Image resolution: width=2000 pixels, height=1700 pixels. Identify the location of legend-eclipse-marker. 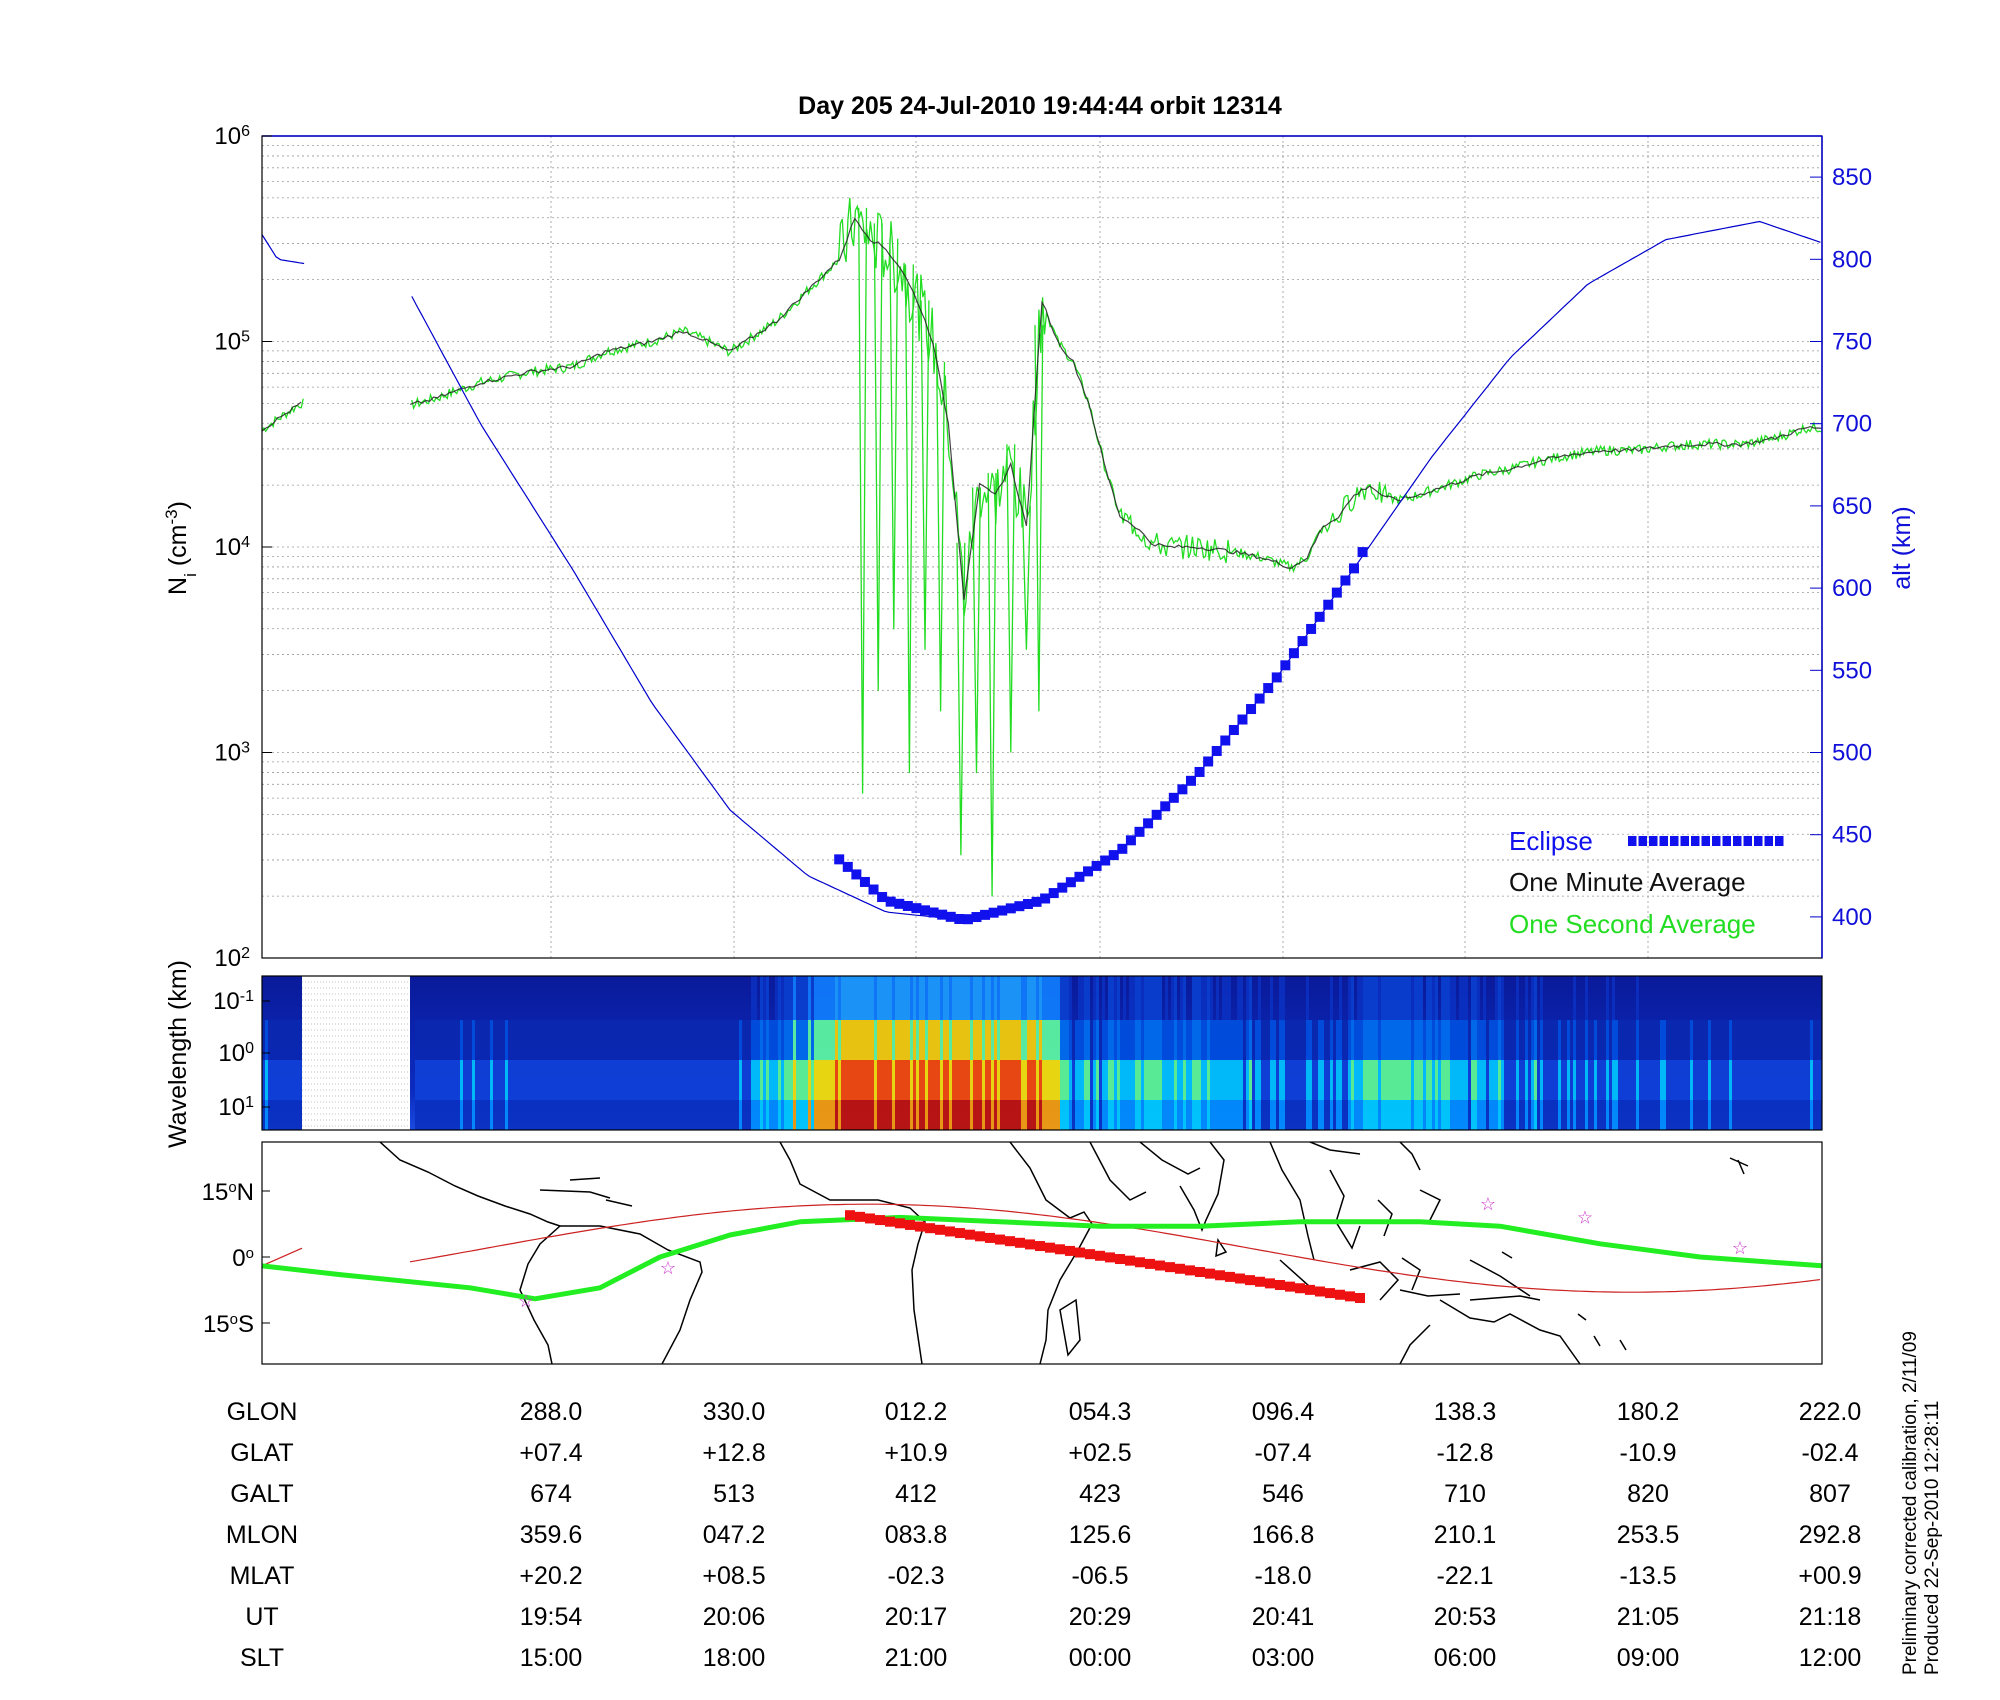
(1642, 841).